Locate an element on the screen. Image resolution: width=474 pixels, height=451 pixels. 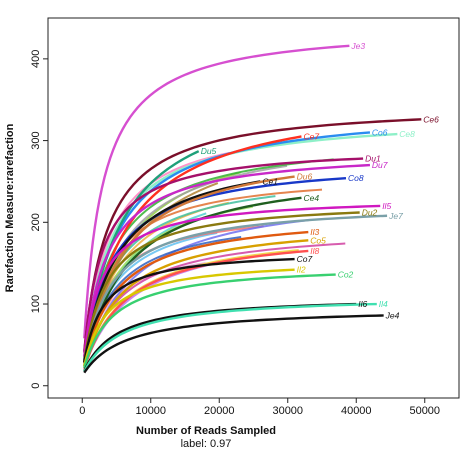
series-label-il5: Il5 is located at coordinates (386, 206).